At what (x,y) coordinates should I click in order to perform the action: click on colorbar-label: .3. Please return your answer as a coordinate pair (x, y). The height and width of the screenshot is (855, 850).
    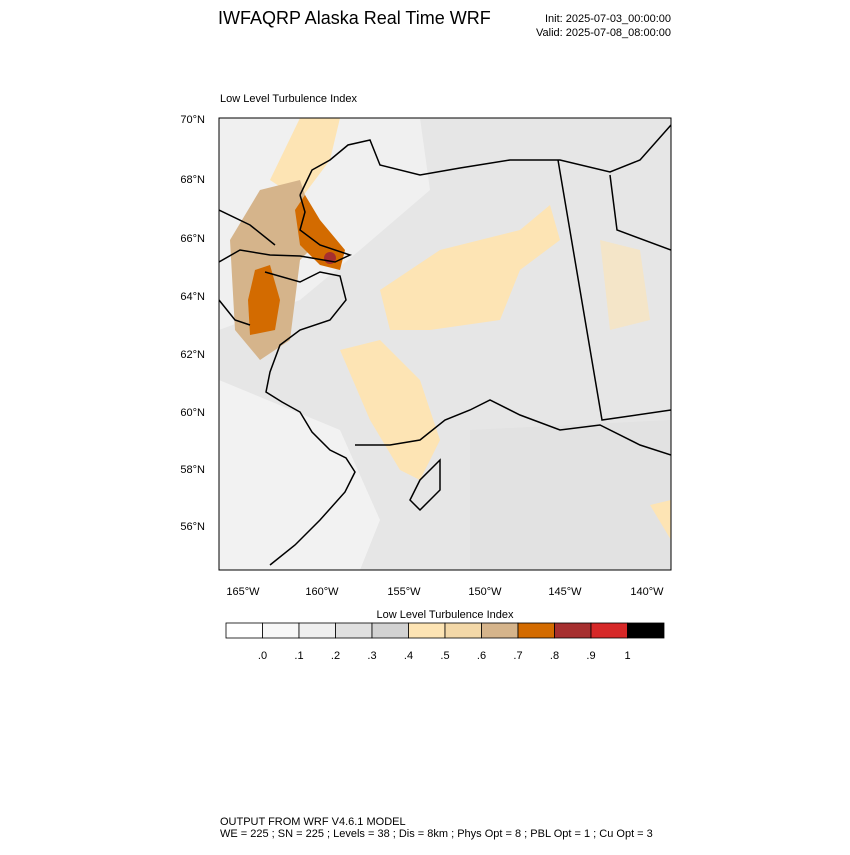
    Looking at the image, I should click on (371, 656).